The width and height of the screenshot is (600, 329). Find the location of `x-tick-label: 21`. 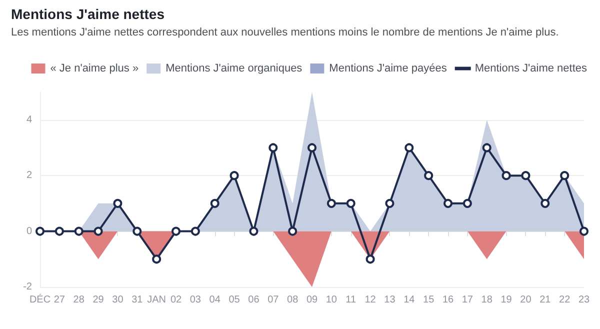

x-tick-label: 21 is located at coordinates (546, 300).